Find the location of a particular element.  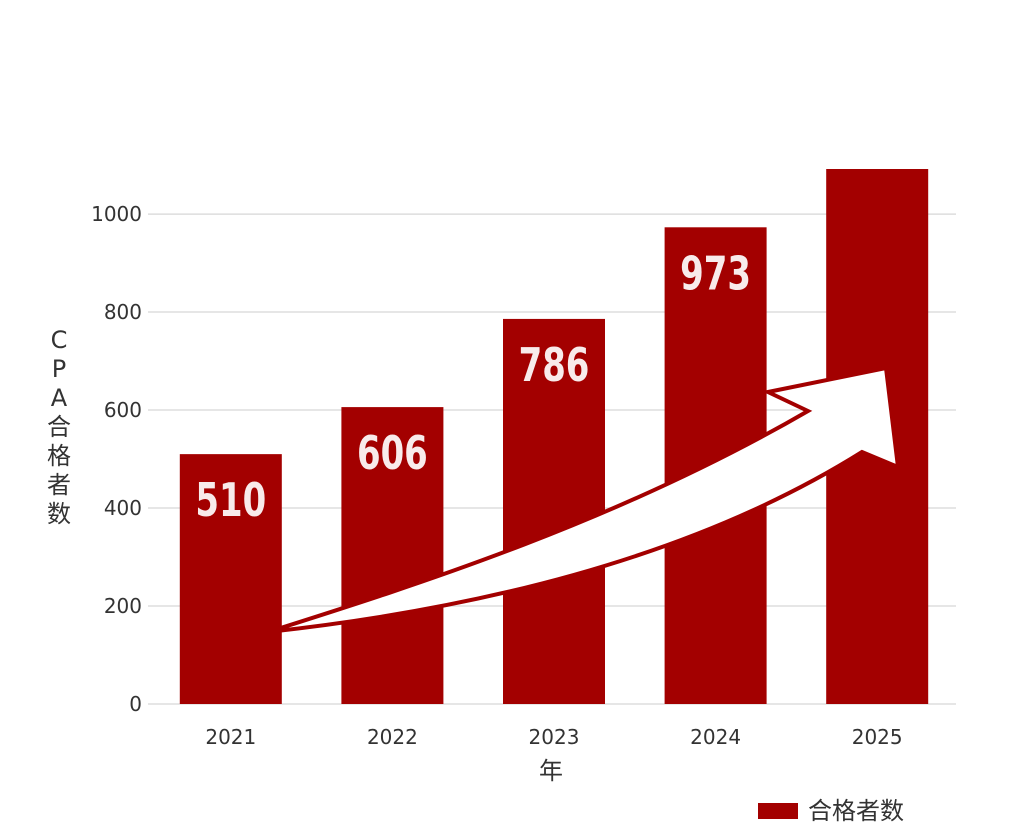

bar-value-label: 1,092 is located at coordinates (877, 137).